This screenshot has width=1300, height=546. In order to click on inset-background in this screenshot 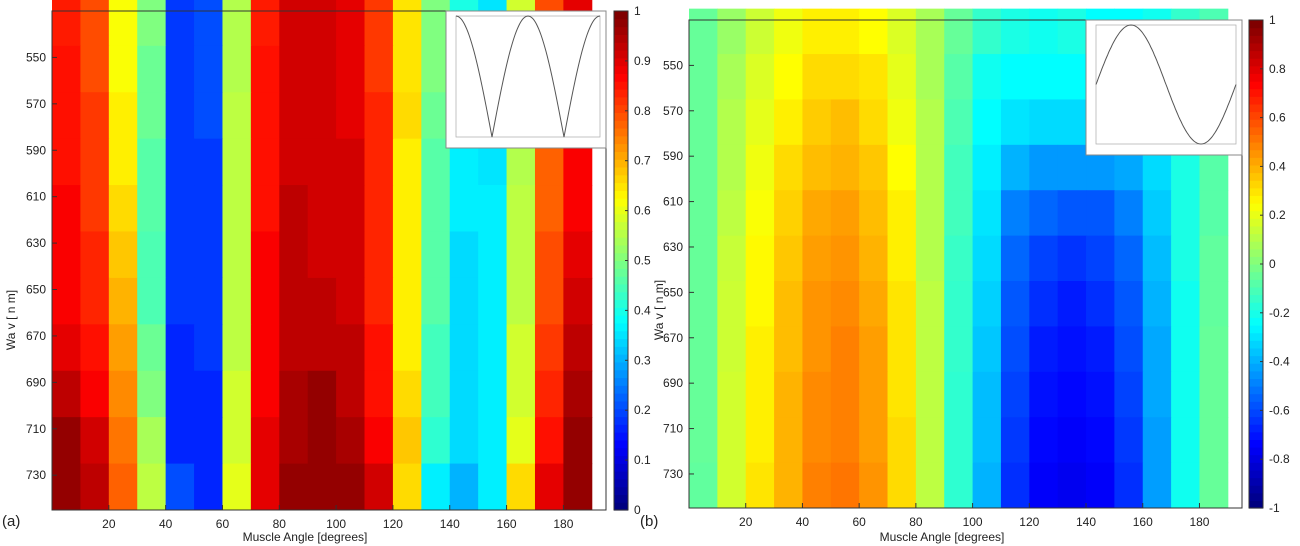, I will do `click(1164, 87)`.